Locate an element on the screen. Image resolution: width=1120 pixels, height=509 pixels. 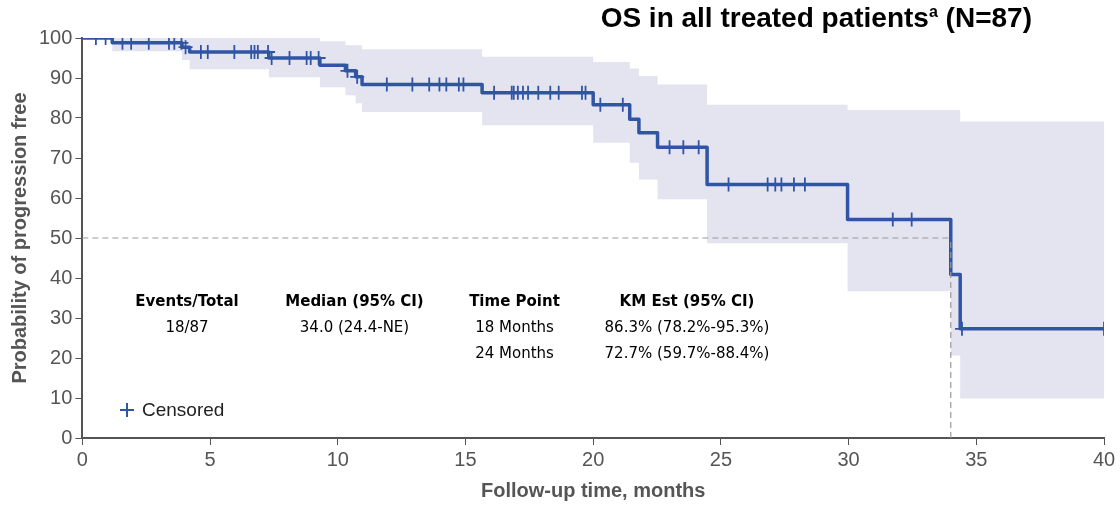
annotation: 18/87 is located at coordinates (187, 327).